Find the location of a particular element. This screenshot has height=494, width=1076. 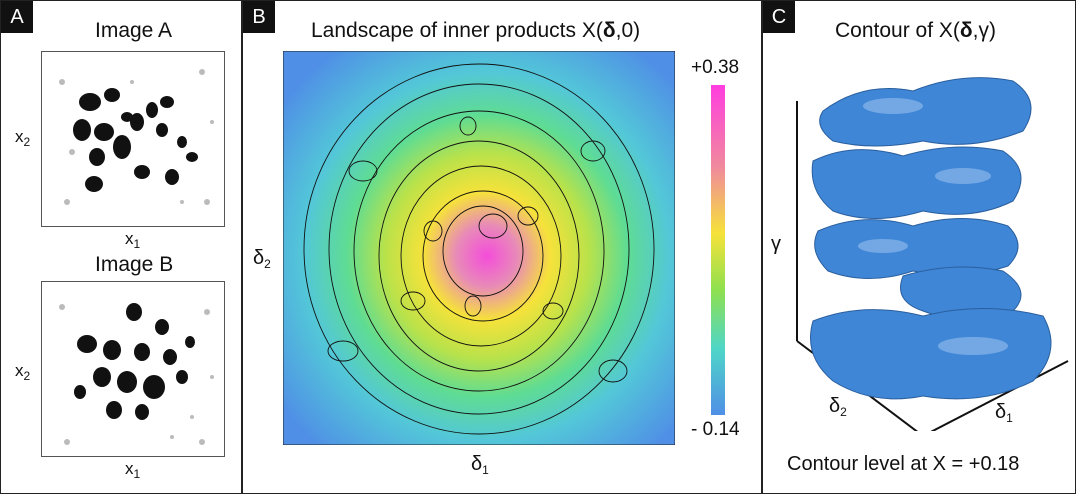

panel-c-d1-text: δ is located at coordinates (1001, 412).